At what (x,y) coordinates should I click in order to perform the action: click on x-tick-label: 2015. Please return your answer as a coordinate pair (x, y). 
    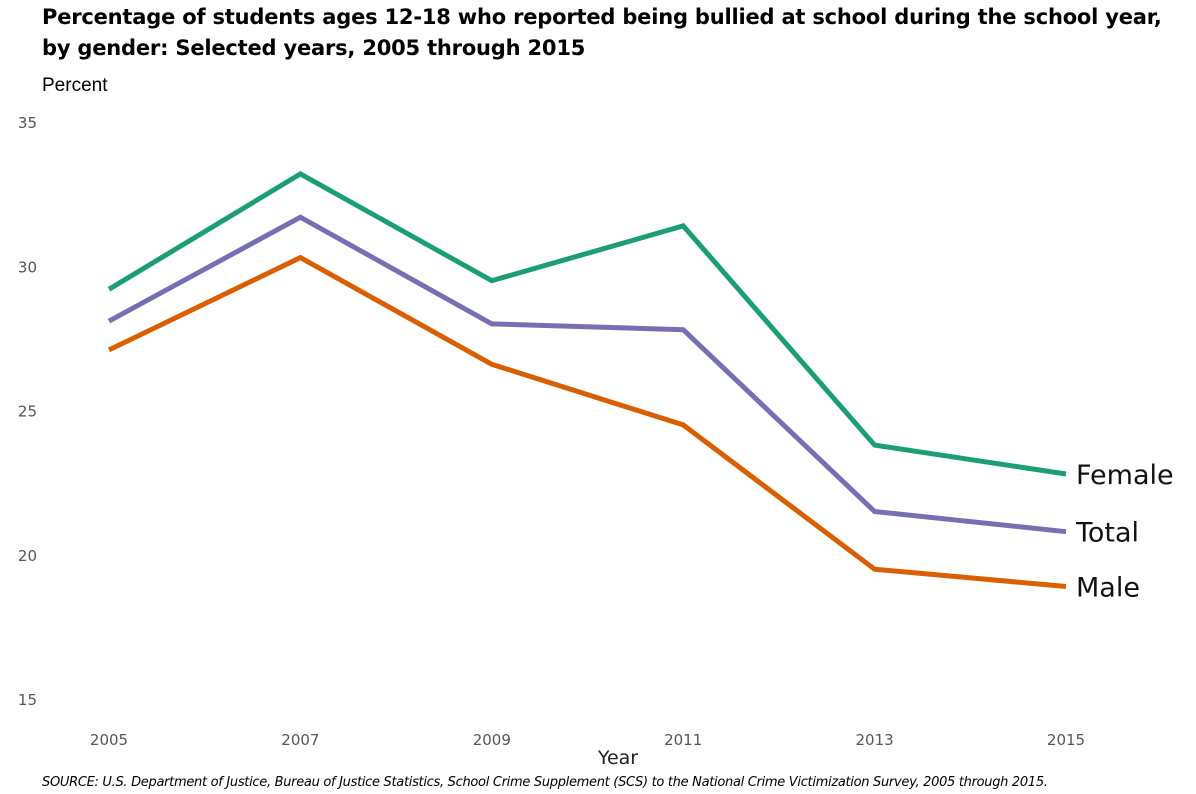
    Looking at the image, I should click on (1066, 740).